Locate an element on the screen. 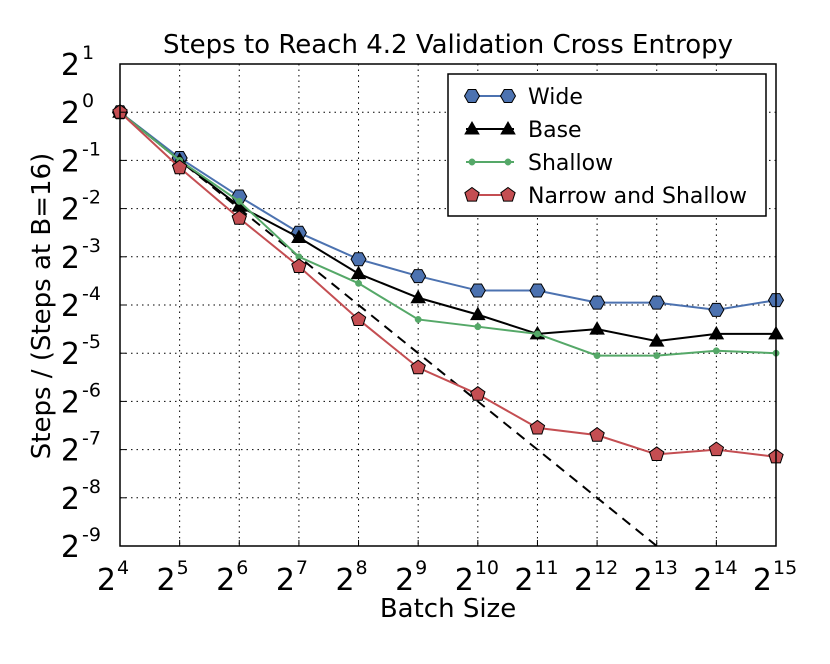  x-tick-label-exponent: 9 is located at coordinates (421, 568).